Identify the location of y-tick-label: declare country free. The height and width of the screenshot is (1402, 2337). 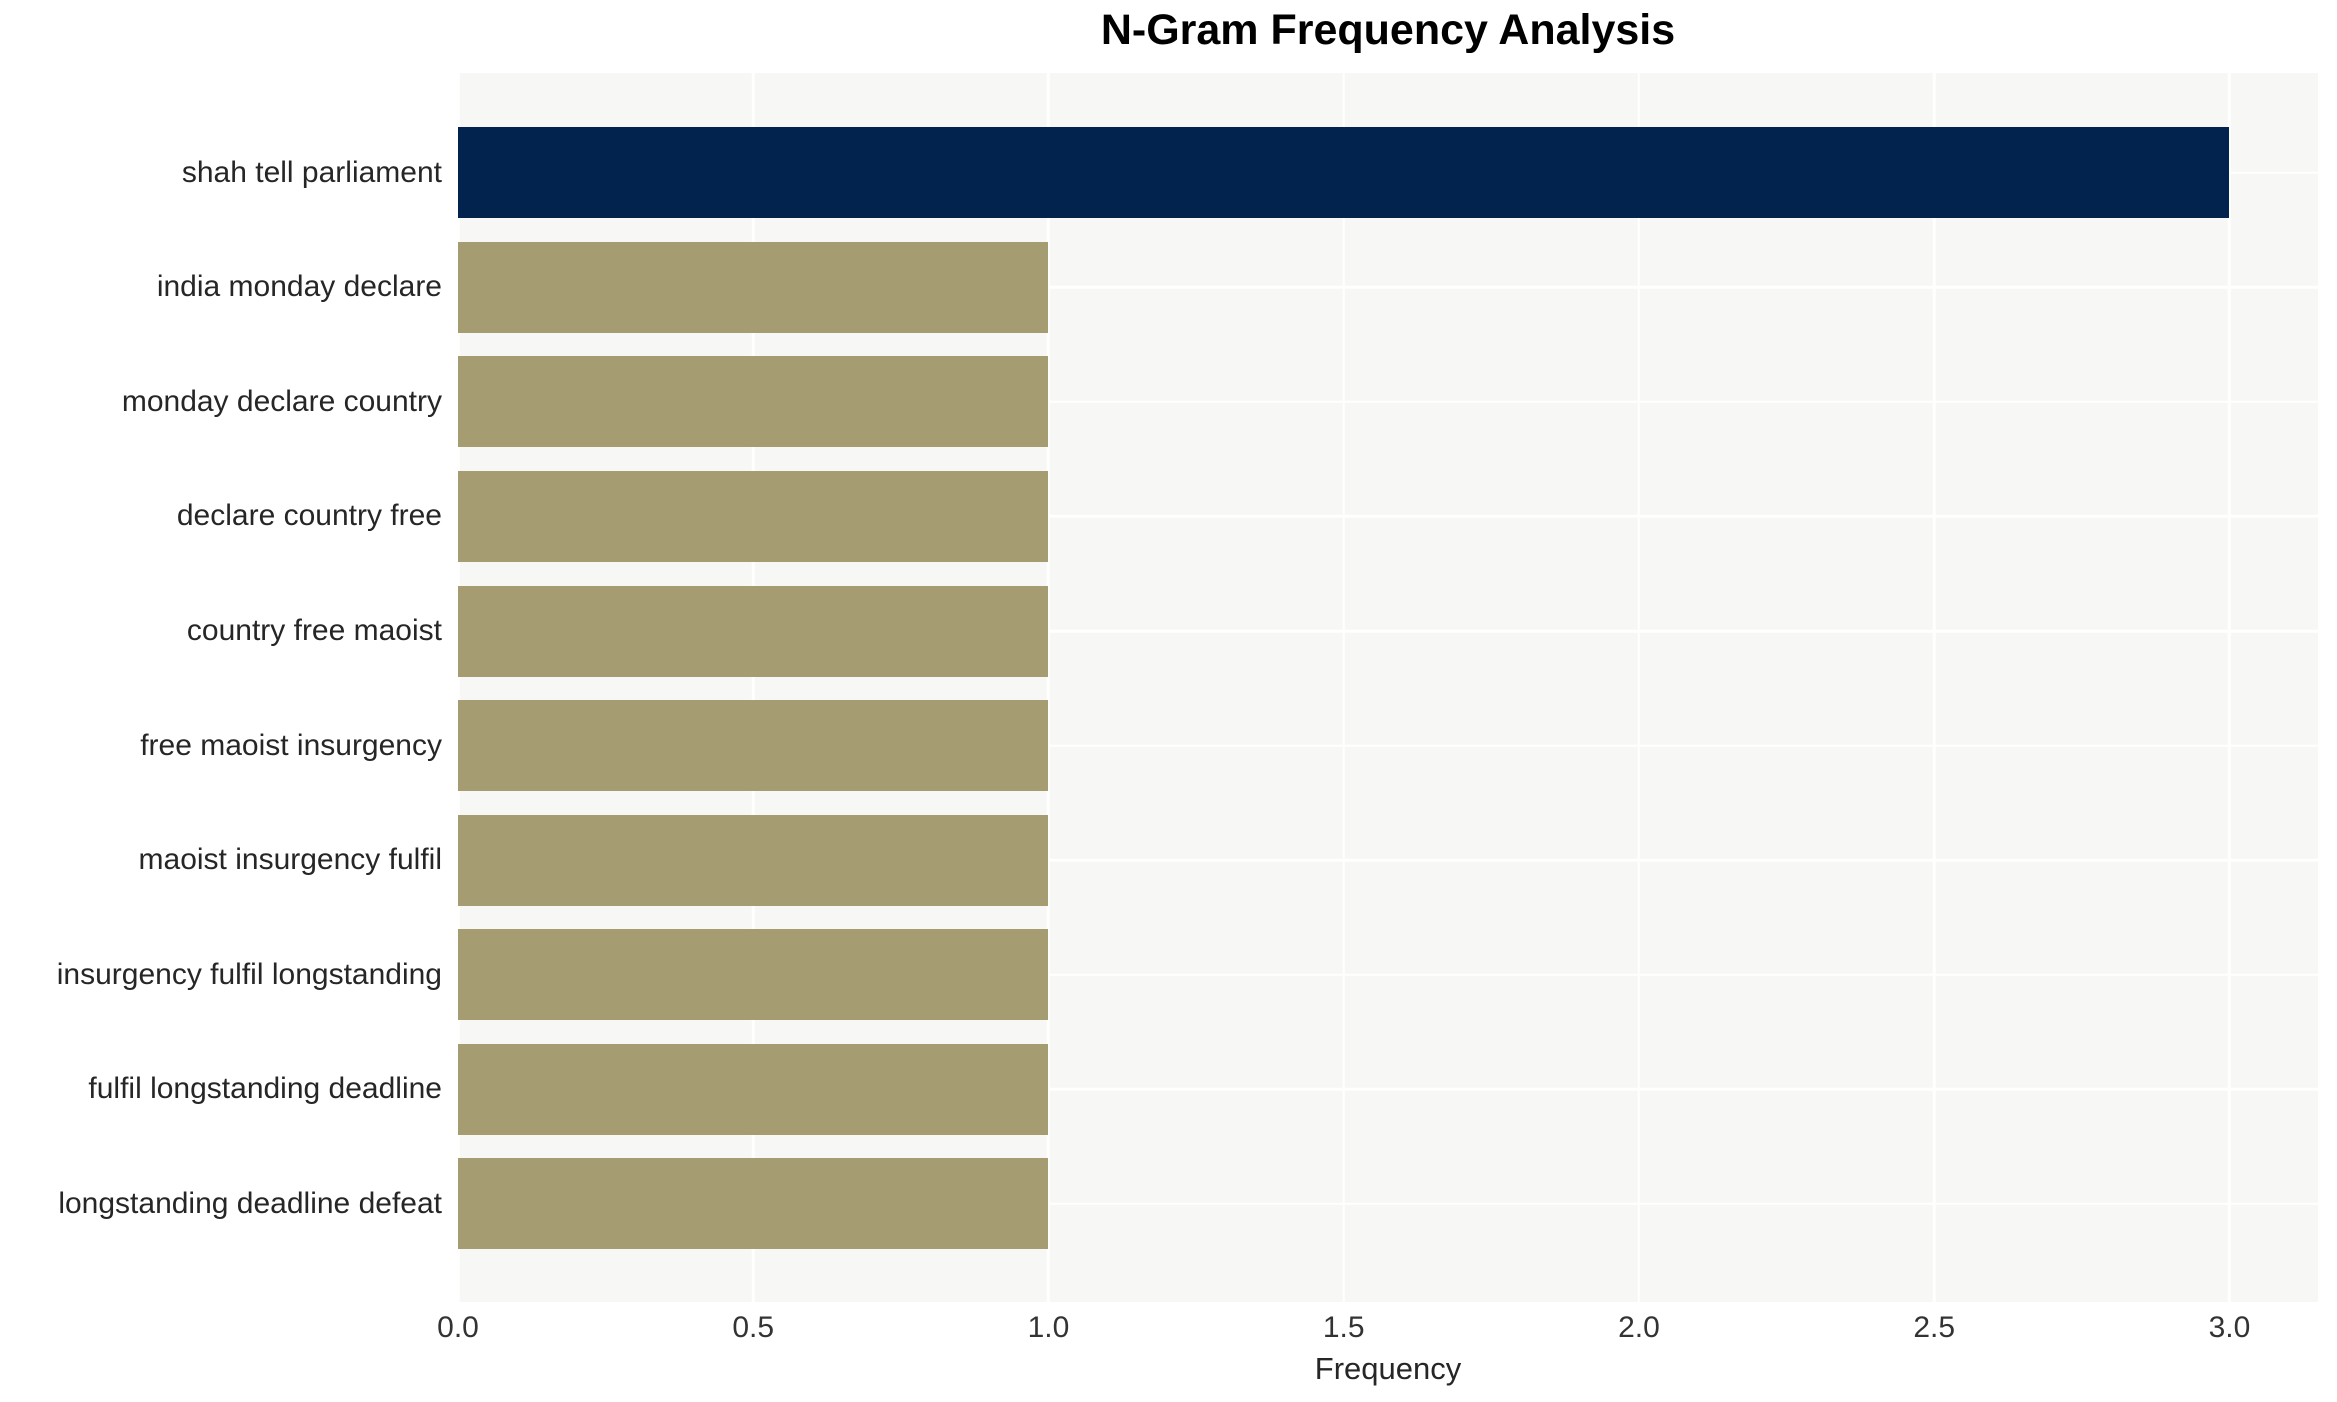
(309, 516).